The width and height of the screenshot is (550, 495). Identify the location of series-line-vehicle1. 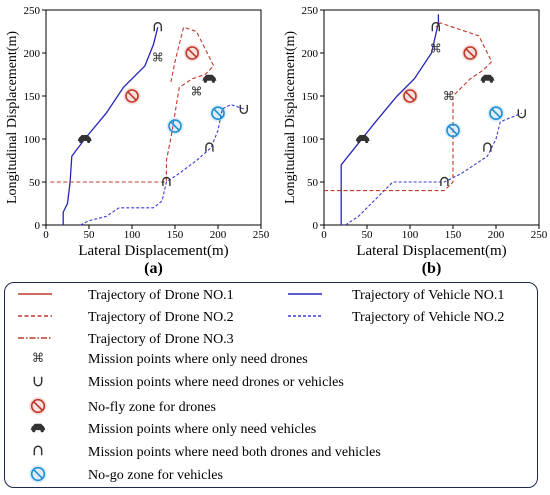
(110, 126).